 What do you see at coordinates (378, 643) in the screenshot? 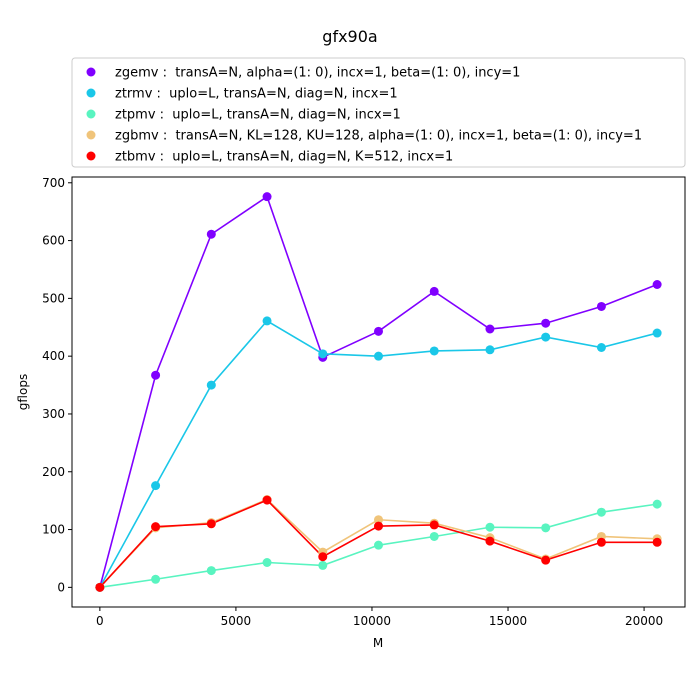
I see `x-axis-label: M` at bounding box center [378, 643].